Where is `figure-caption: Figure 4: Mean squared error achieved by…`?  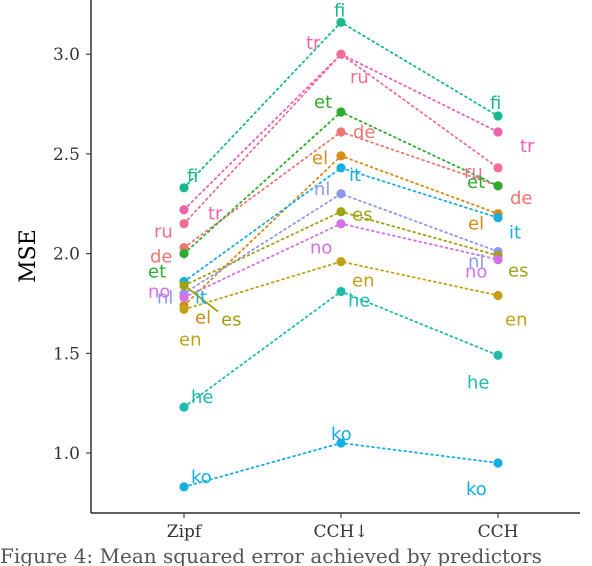
figure-caption: Figure 4: Mean squared error achieved by… is located at coordinates (271, 556).